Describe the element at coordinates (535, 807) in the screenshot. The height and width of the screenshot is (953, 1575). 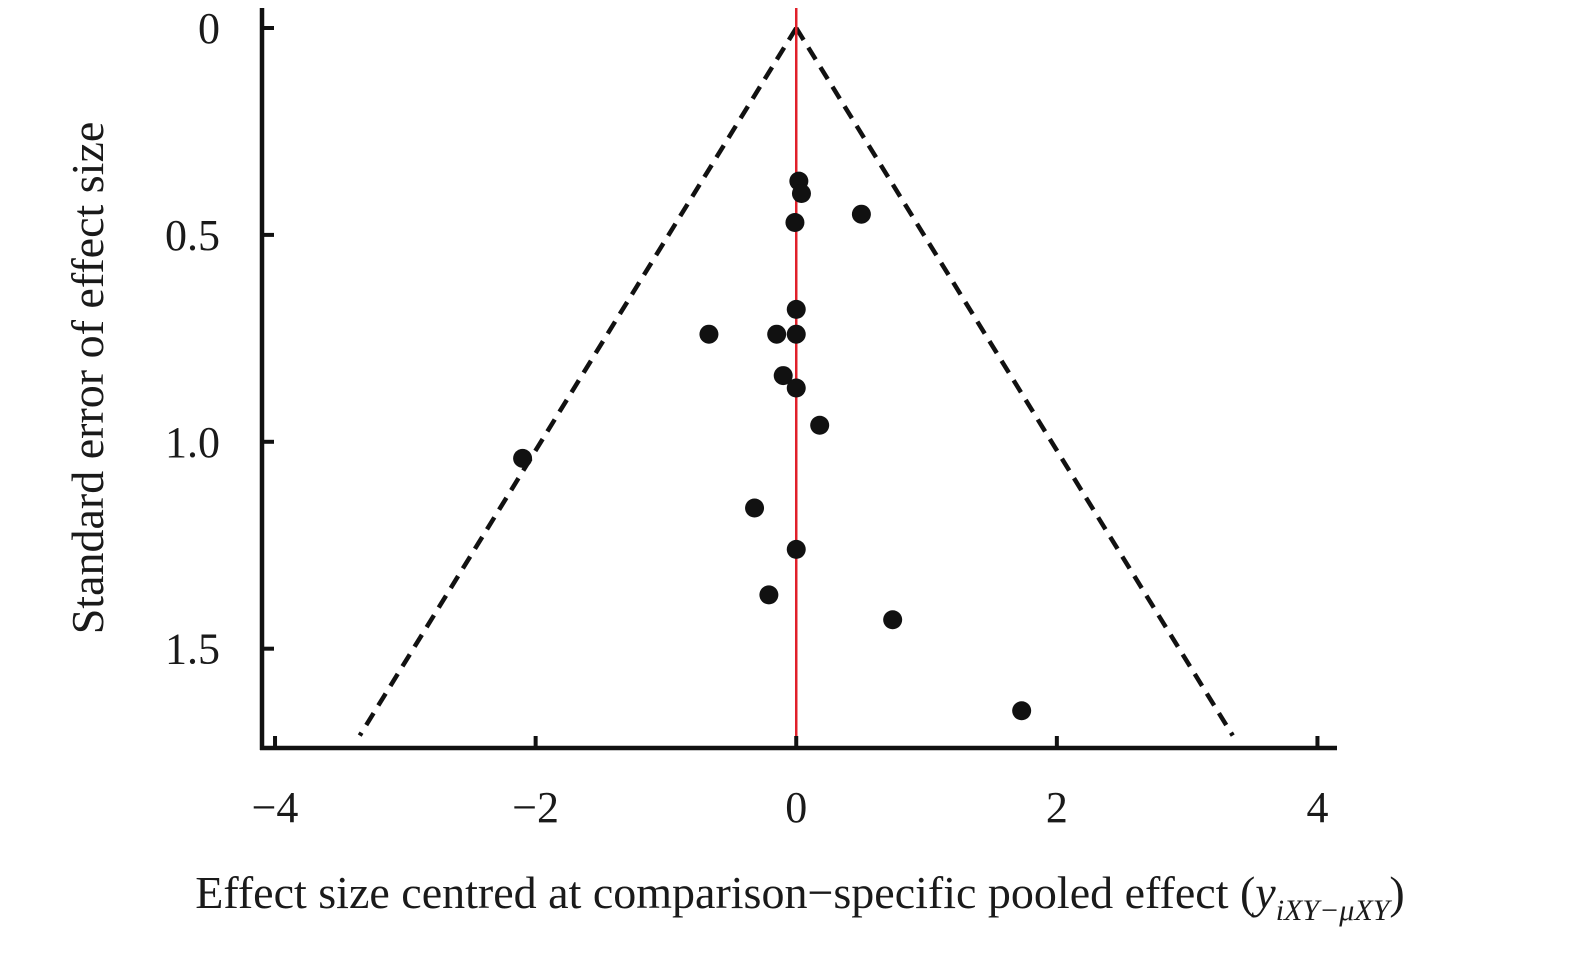
I see `x-tick-label: −2` at that location.